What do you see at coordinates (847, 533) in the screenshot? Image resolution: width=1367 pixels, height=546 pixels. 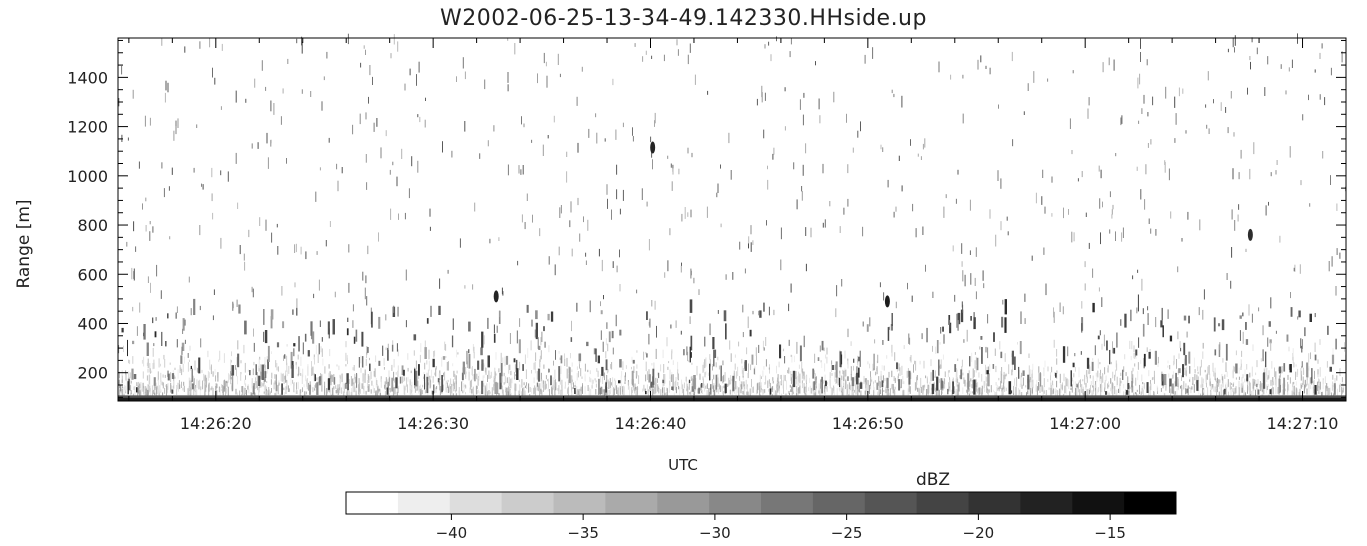 I see `colorbar-tick-label: −25` at bounding box center [847, 533].